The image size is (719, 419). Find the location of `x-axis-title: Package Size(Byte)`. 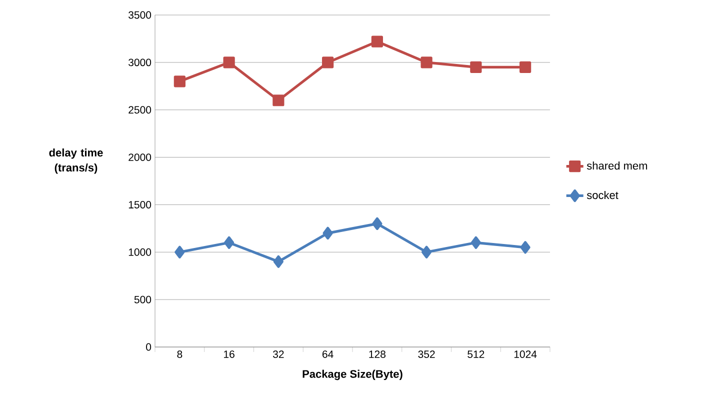

x-axis-title: Package Size(Byte) is located at coordinates (352, 375).